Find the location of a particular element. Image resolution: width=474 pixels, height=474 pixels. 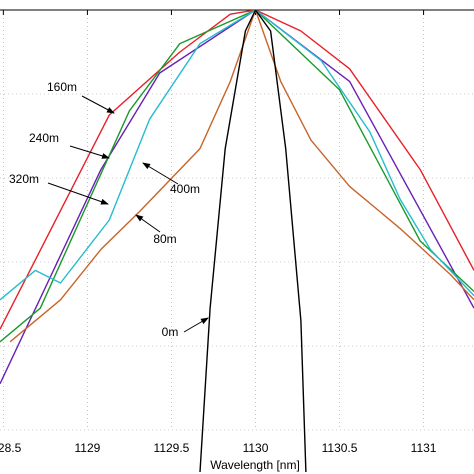

series-label: 80m is located at coordinates (164, 239).